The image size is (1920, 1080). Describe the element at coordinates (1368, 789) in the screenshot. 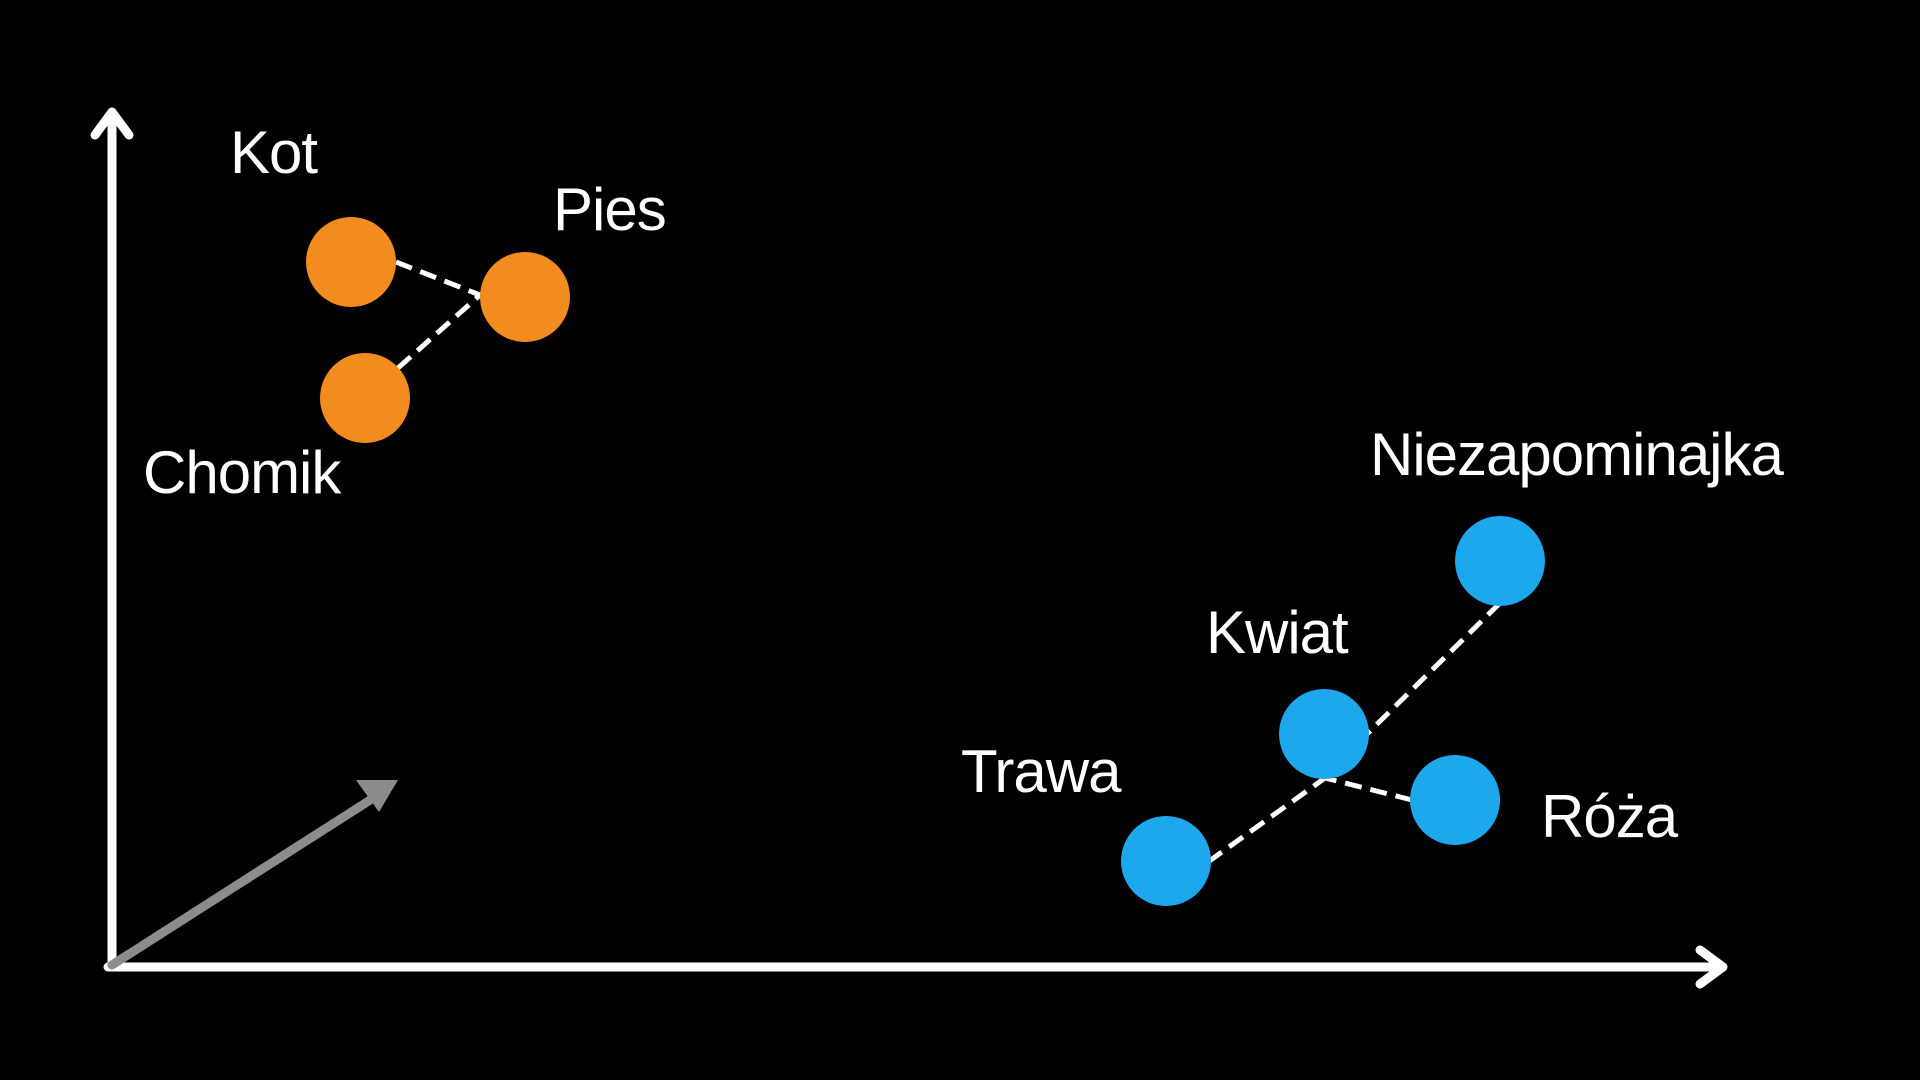

I see `link-roza-junction` at that location.